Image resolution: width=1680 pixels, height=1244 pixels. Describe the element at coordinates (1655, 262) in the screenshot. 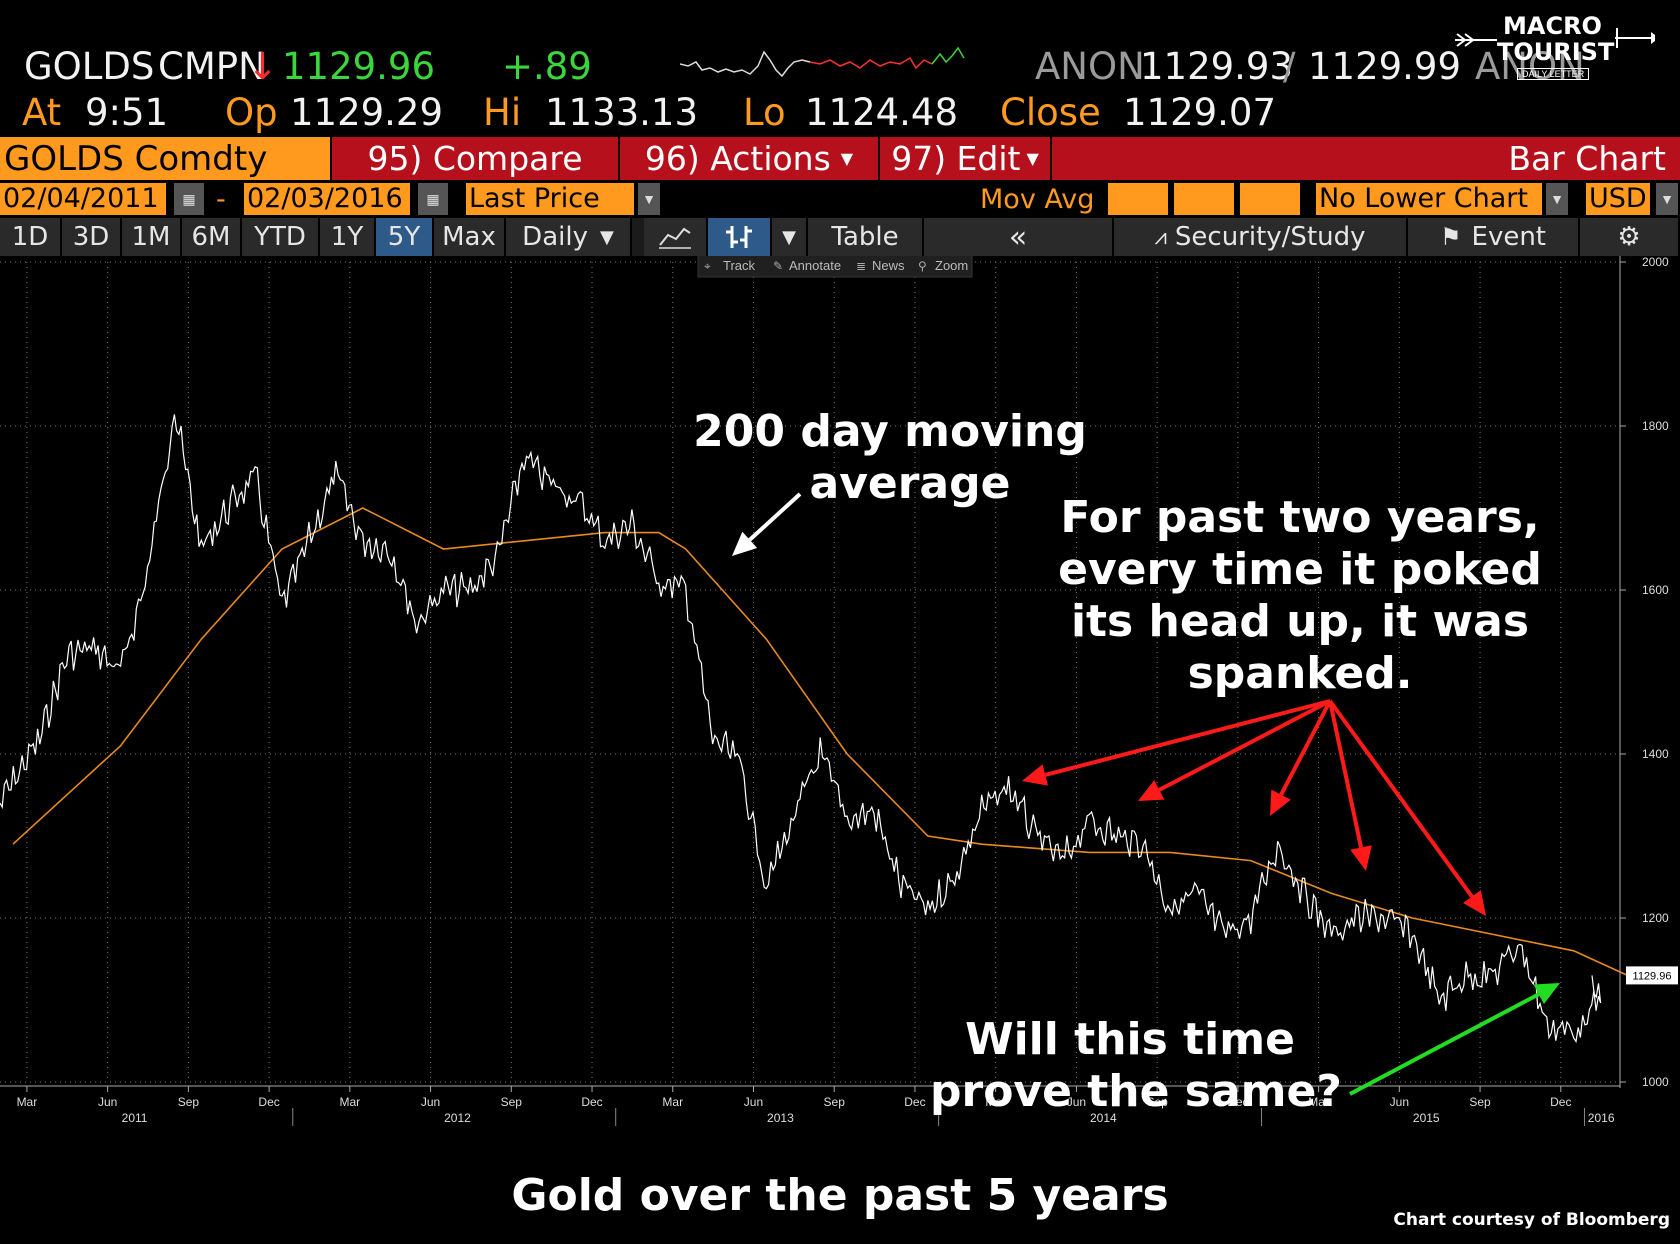

I see `y-tick-label: 2000` at that location.